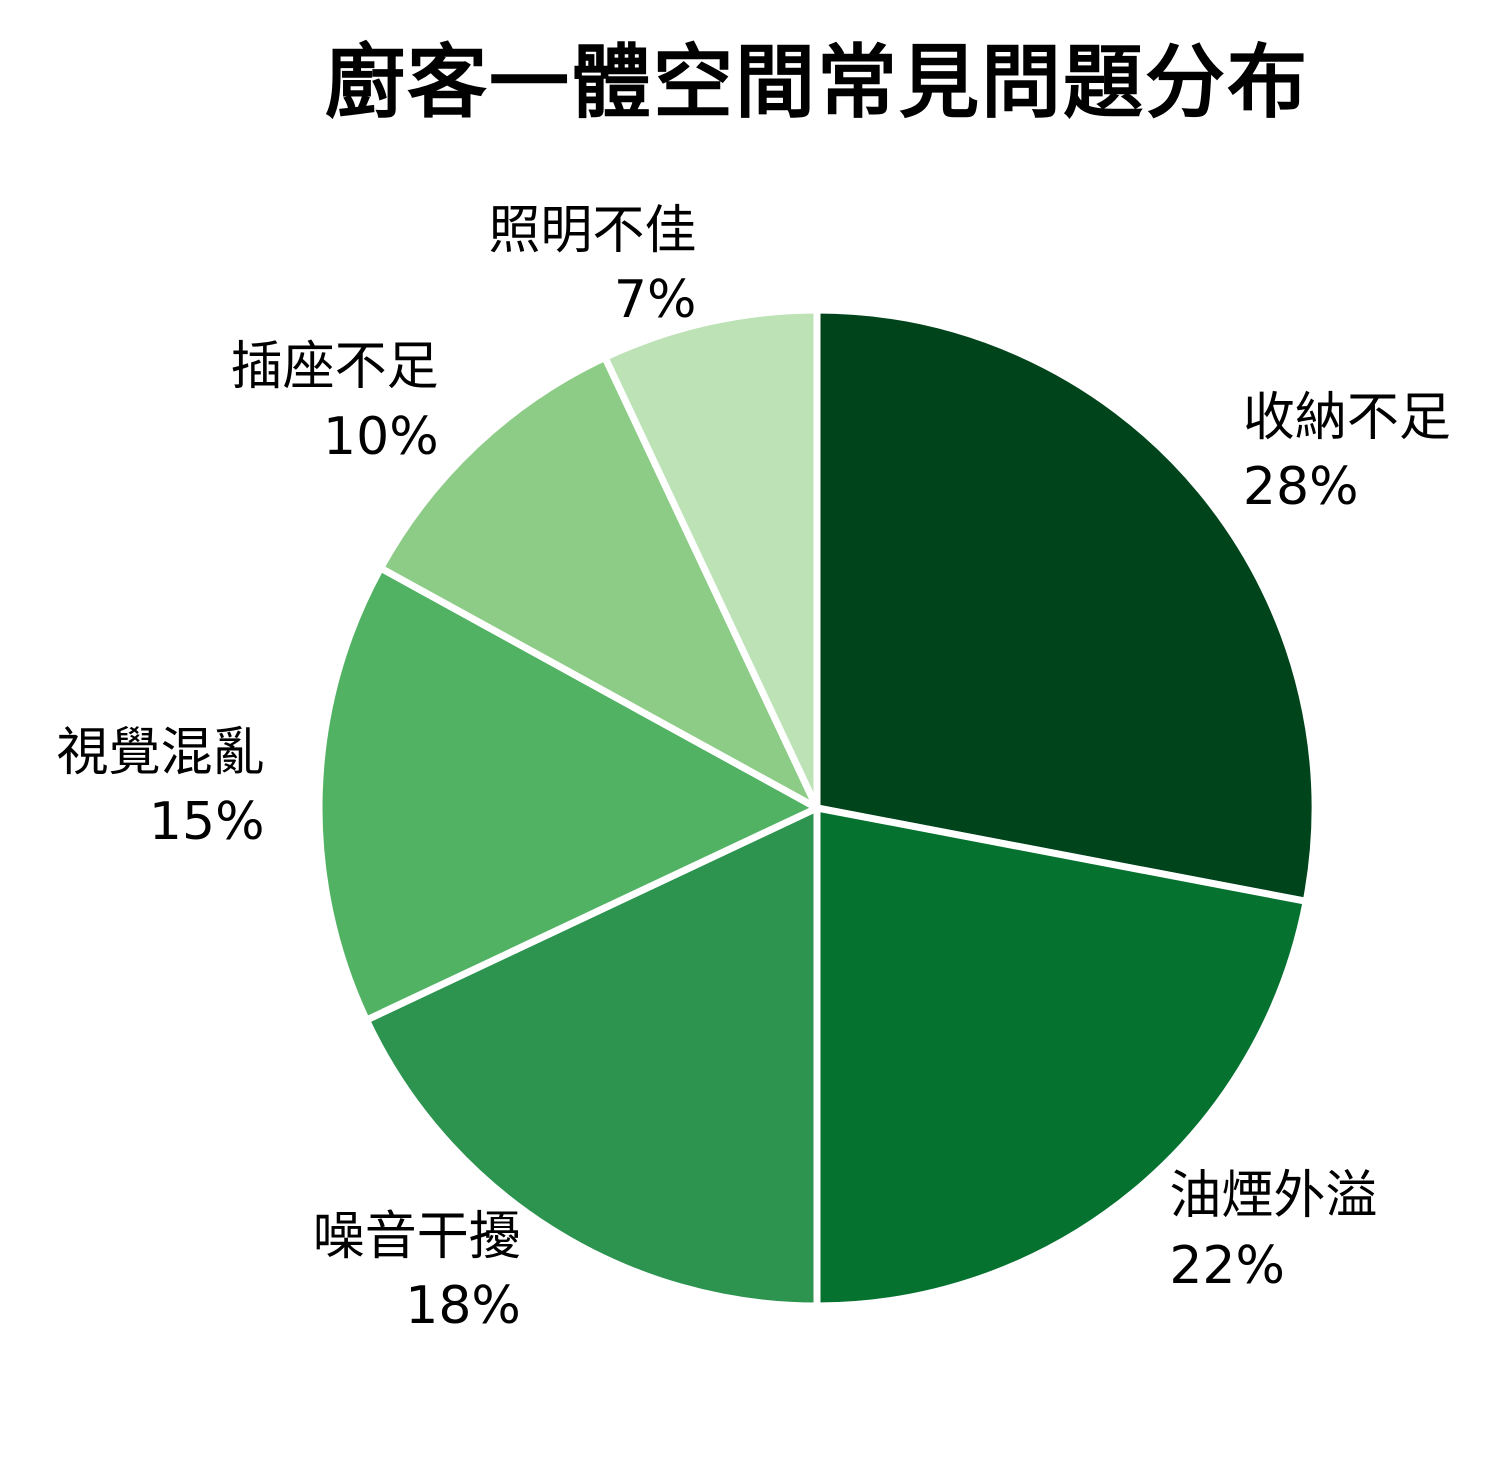  What do you see at coordinates (592, 230) in the screenshot?
I see `slice-name: 照明不佳` at bounding box center [592, 230].